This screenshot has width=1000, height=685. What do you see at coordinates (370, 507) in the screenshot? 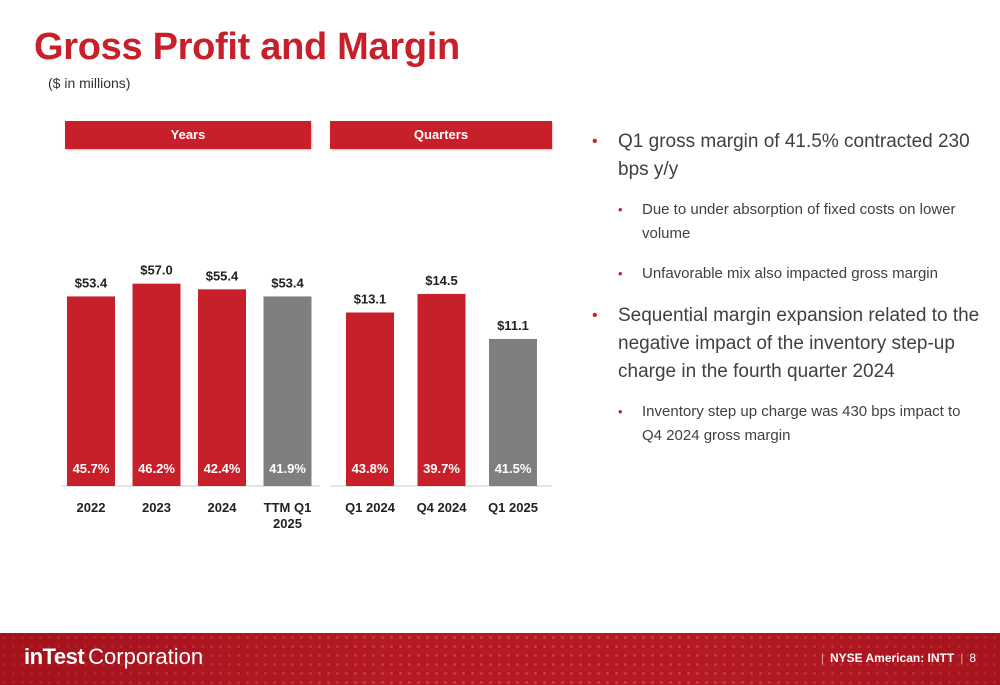
I see `category-label: Q1 2024` at bounding box center [370, 507].